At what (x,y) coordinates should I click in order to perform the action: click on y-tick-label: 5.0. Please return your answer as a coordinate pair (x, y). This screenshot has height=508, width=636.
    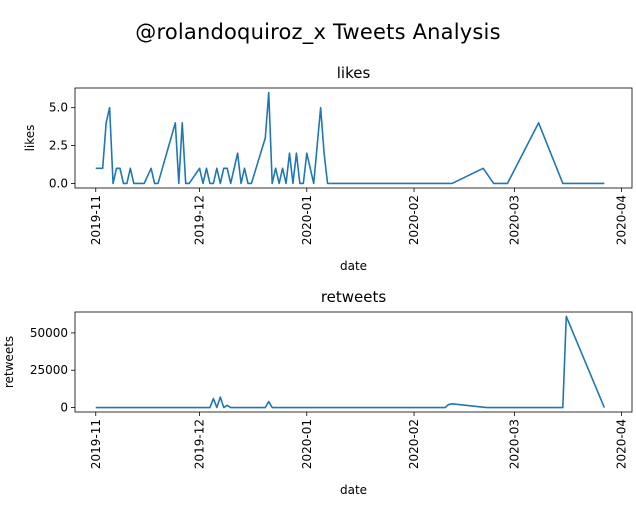
    Looking at the image, I should click on (58, 108).